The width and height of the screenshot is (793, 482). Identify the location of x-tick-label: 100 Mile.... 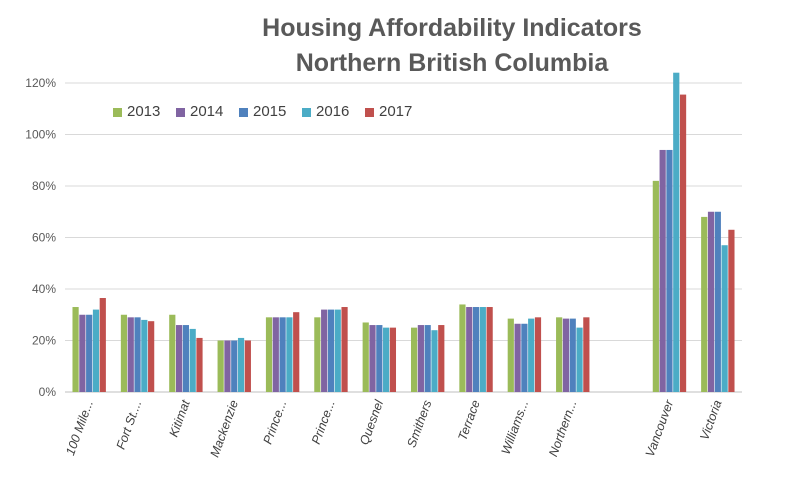
(79, 427).